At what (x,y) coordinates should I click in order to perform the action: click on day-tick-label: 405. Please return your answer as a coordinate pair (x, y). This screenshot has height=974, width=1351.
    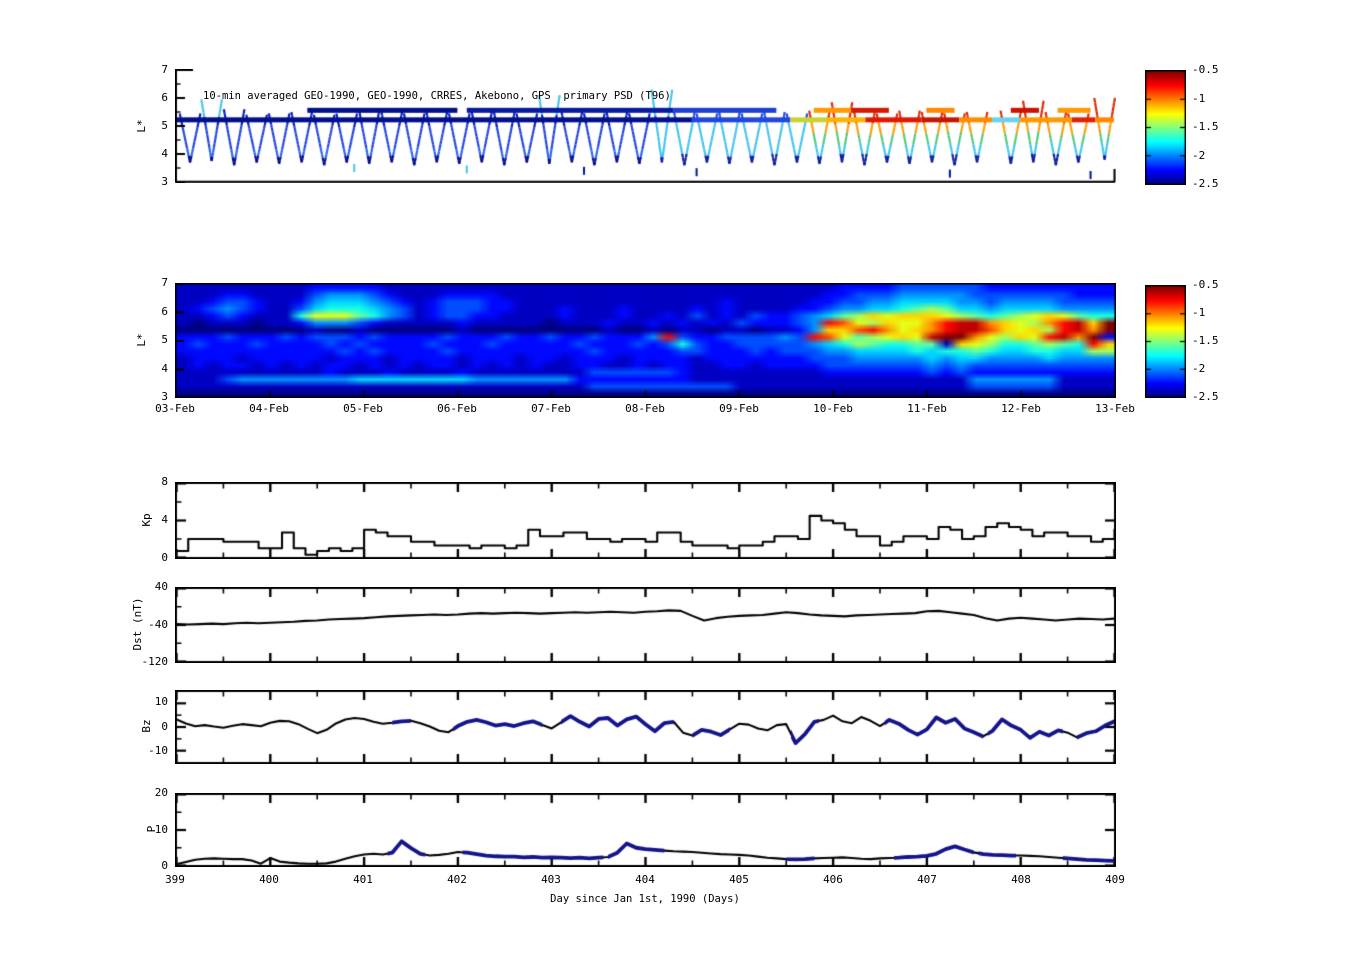
    Looking at the image, I should click on (739, 879).